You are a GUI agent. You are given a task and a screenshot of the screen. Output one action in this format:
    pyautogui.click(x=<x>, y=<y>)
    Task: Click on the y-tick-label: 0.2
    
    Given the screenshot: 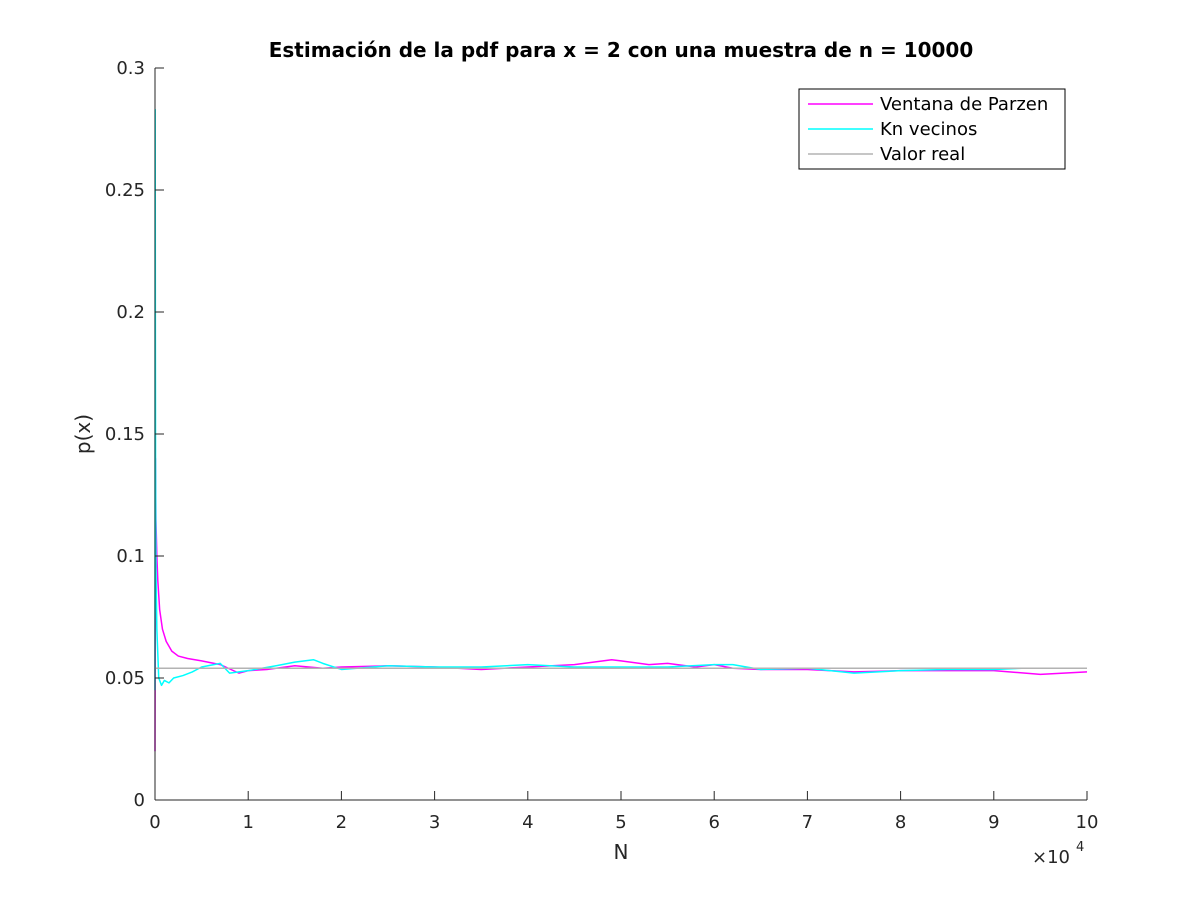 What is the action you would take?
    pyautogui.click(x=130, y=312)
    